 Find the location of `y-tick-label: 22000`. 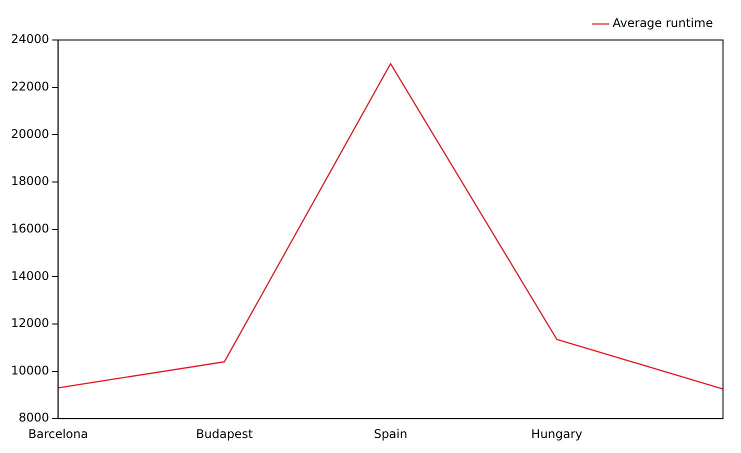

y-tick-label: 22000 is located at coordinates (30, 86).